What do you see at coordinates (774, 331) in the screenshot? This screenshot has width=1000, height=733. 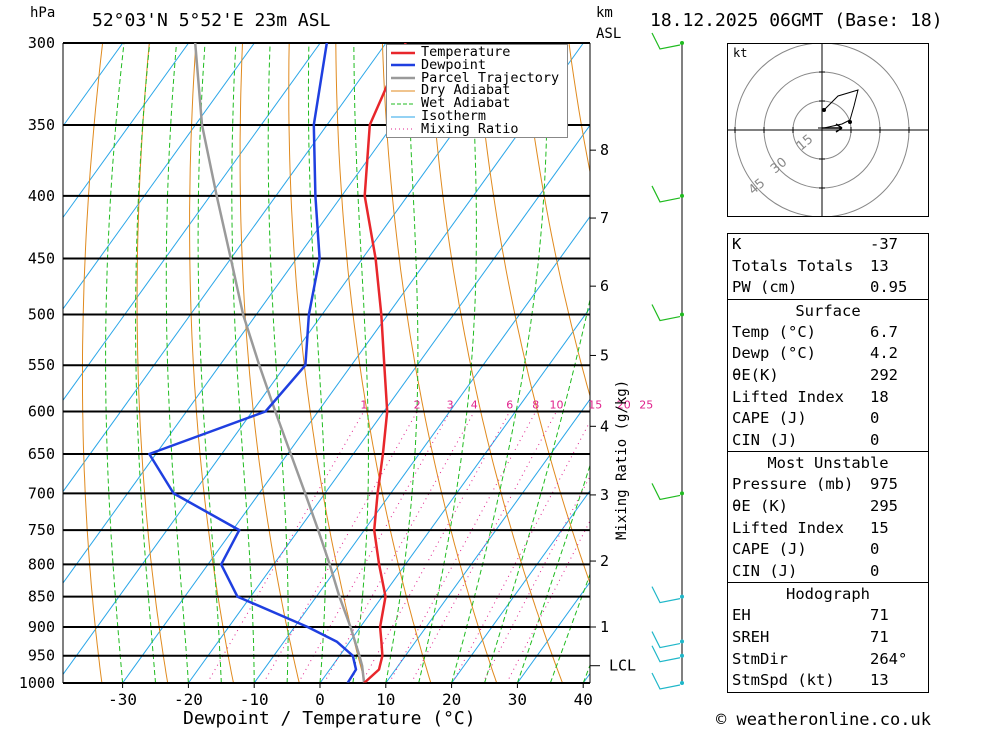 I see `index-label: Temp (°C)` at bounding box center [774, 331].